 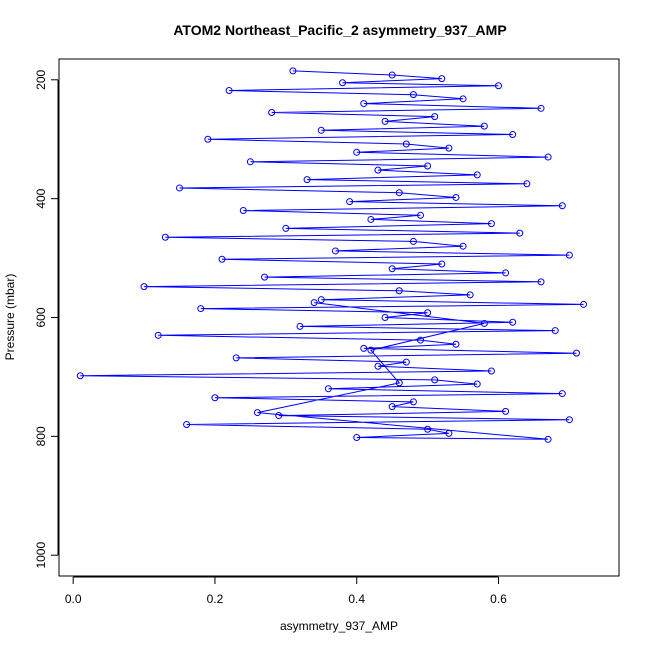 What do you see at coordinates (41, 317) in the screenshot?
I see `y-tick-label: 600` at bounding box center [41, 317].